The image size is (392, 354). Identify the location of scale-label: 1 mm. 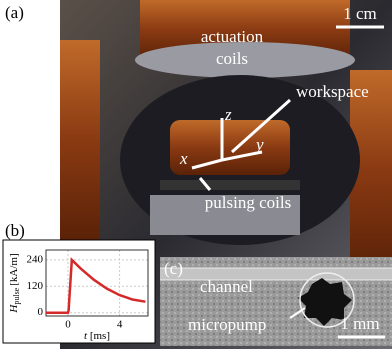
(359, 323).